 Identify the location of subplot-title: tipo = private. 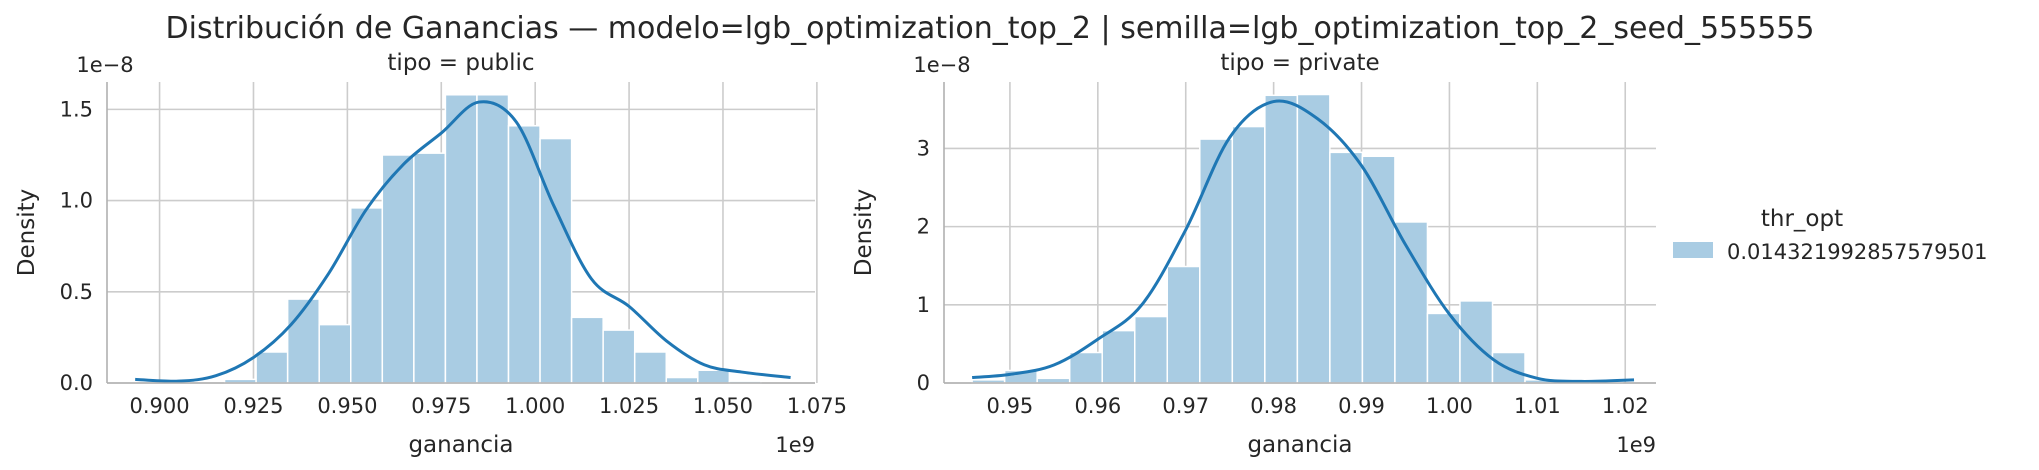
(1299, 63).